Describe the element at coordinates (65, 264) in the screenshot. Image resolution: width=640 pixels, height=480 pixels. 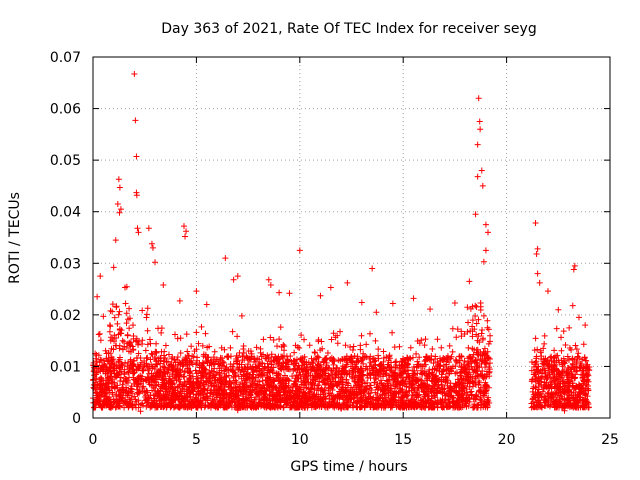
I see `y-tick-label: 0.03` at that location.